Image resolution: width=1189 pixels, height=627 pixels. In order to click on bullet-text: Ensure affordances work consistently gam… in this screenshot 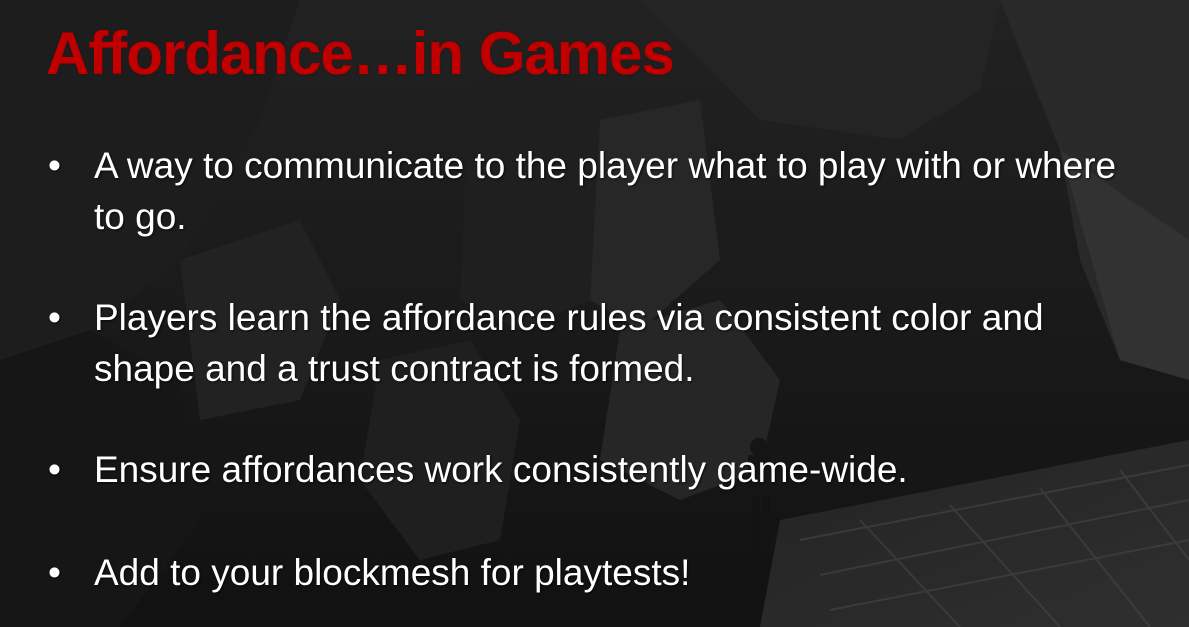, I will do `click(501, 469)`.